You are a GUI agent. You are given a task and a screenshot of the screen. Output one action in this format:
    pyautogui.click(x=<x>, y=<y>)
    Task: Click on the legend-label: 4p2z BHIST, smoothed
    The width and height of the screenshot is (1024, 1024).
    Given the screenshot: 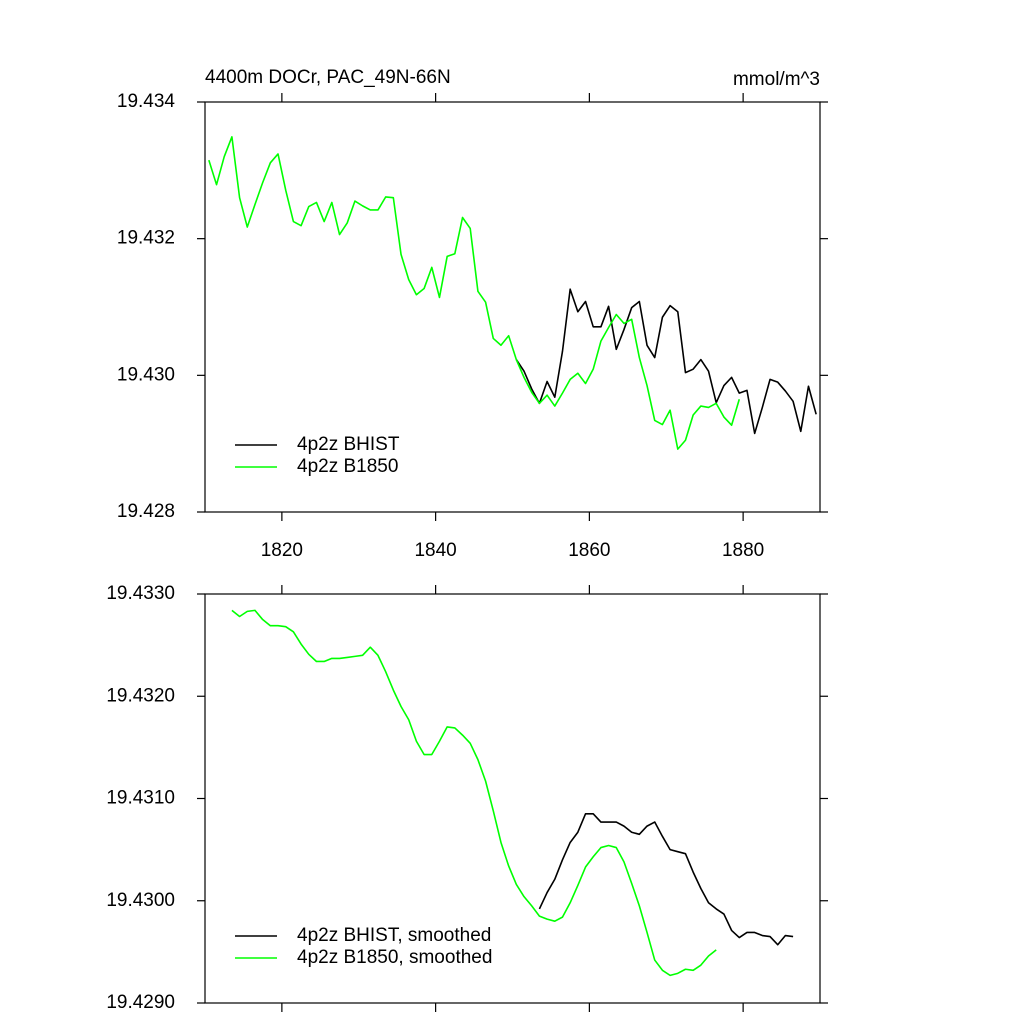 What is the action you would take?
    pyautogui.click(x=394, y=935)
    